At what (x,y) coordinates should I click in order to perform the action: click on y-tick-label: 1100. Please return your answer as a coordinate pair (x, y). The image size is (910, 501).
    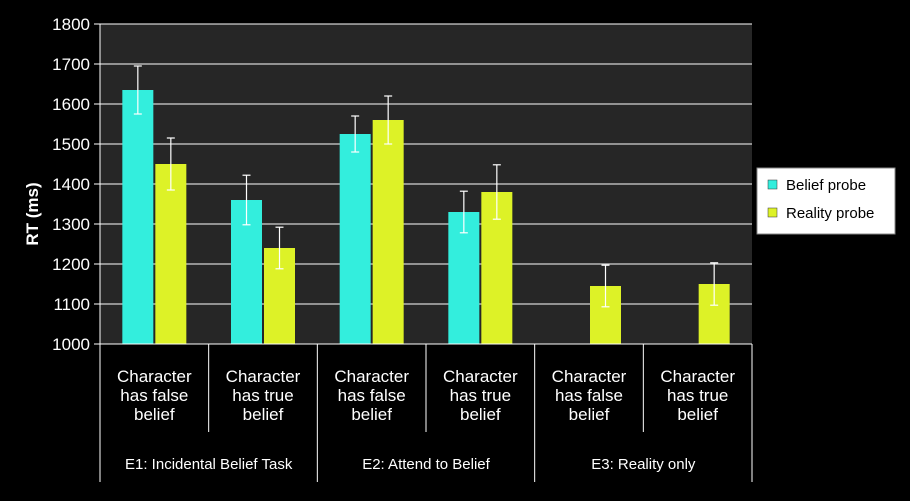
    Looking at the image, I should click on (71, 304).